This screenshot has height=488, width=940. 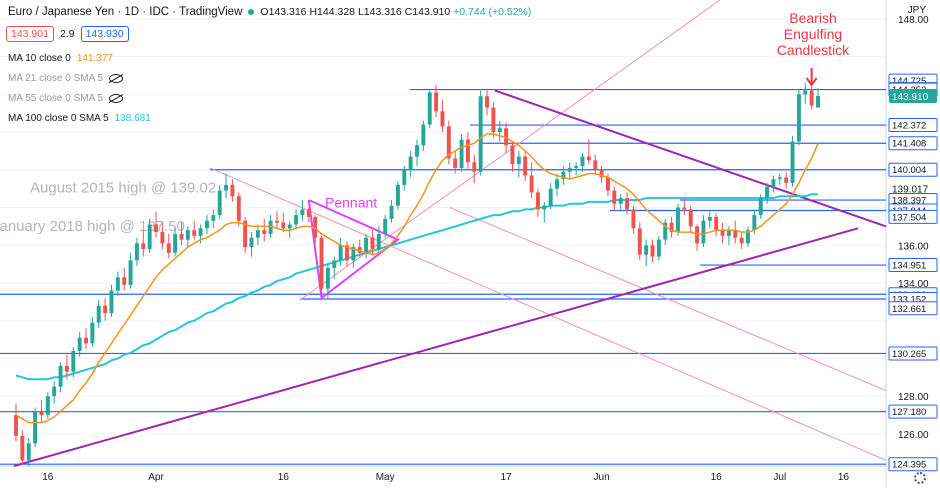 I want to click on buy-button: 143.930, so click(x=104, y=34).